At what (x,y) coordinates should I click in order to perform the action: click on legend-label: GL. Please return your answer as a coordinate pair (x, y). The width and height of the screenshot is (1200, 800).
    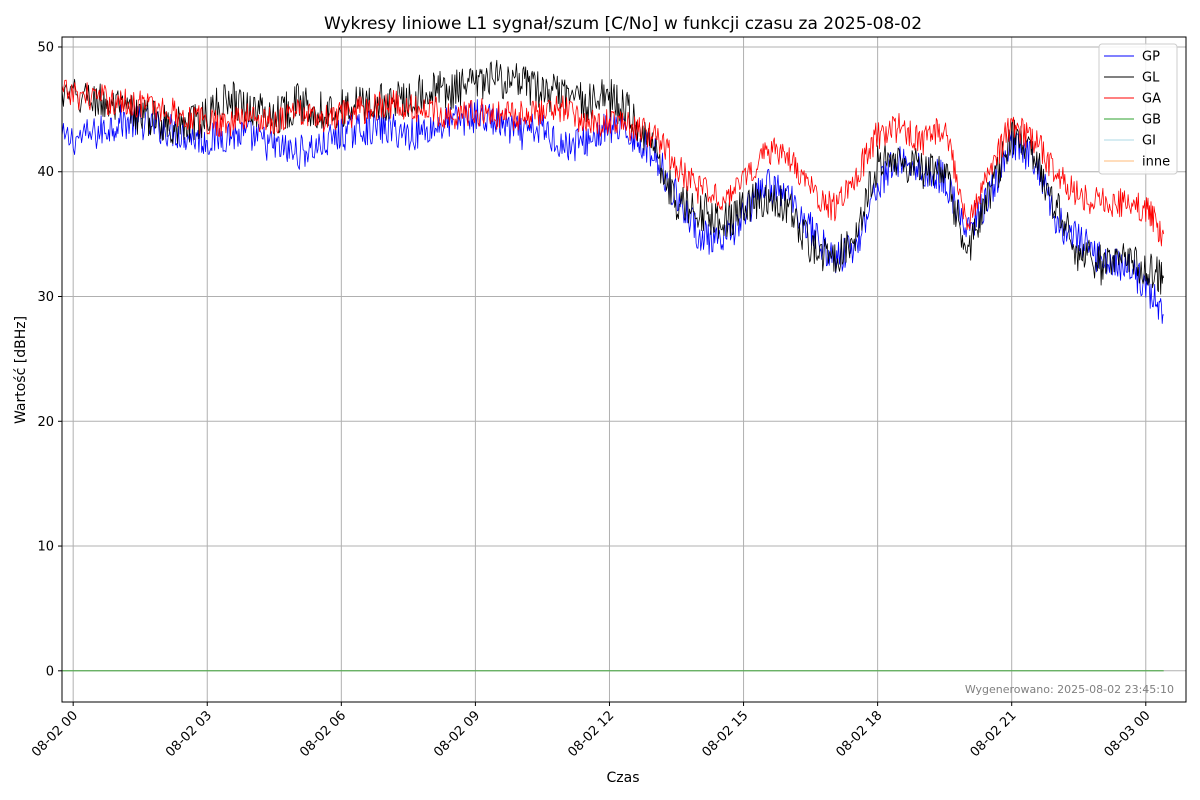
    Looking at the image, I should click on (1151, 78).